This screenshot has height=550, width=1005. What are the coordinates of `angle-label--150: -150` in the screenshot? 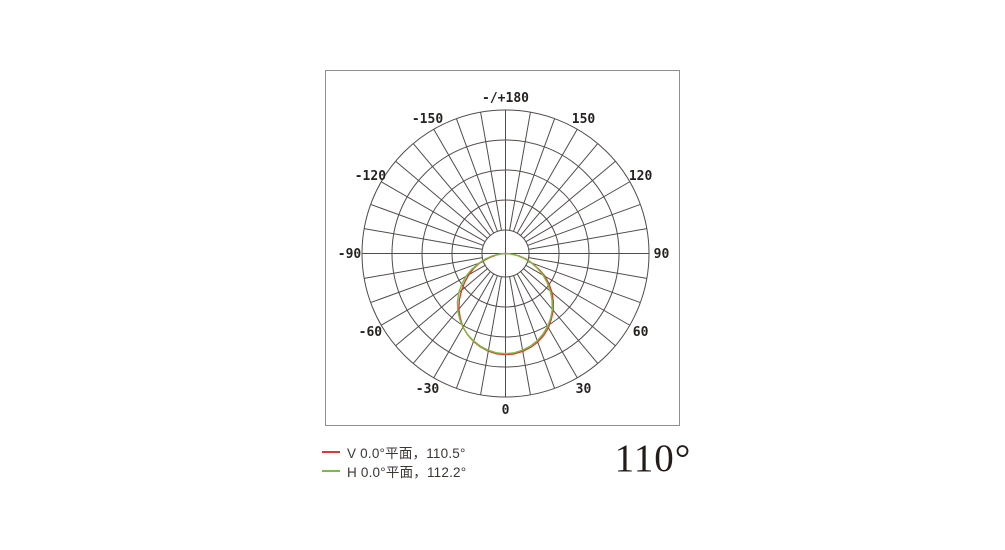 It's located at (427, 119).